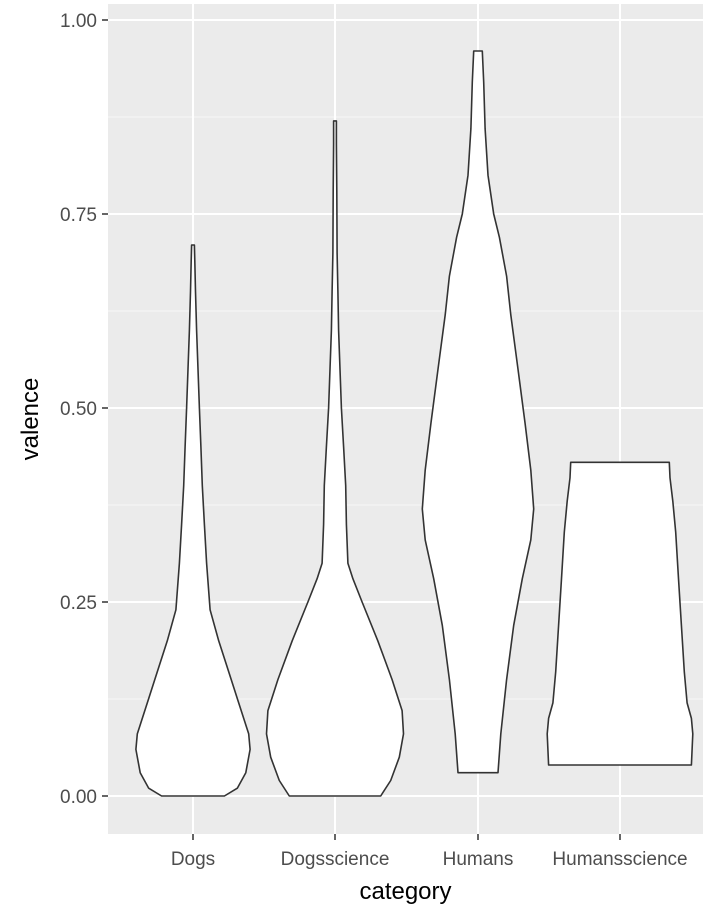 The image size is (720, 921). Describe the element at coordinates (335, 859) in the screenshot. I see `x-tick-label-dogsscience: Dogsscience` at that location.